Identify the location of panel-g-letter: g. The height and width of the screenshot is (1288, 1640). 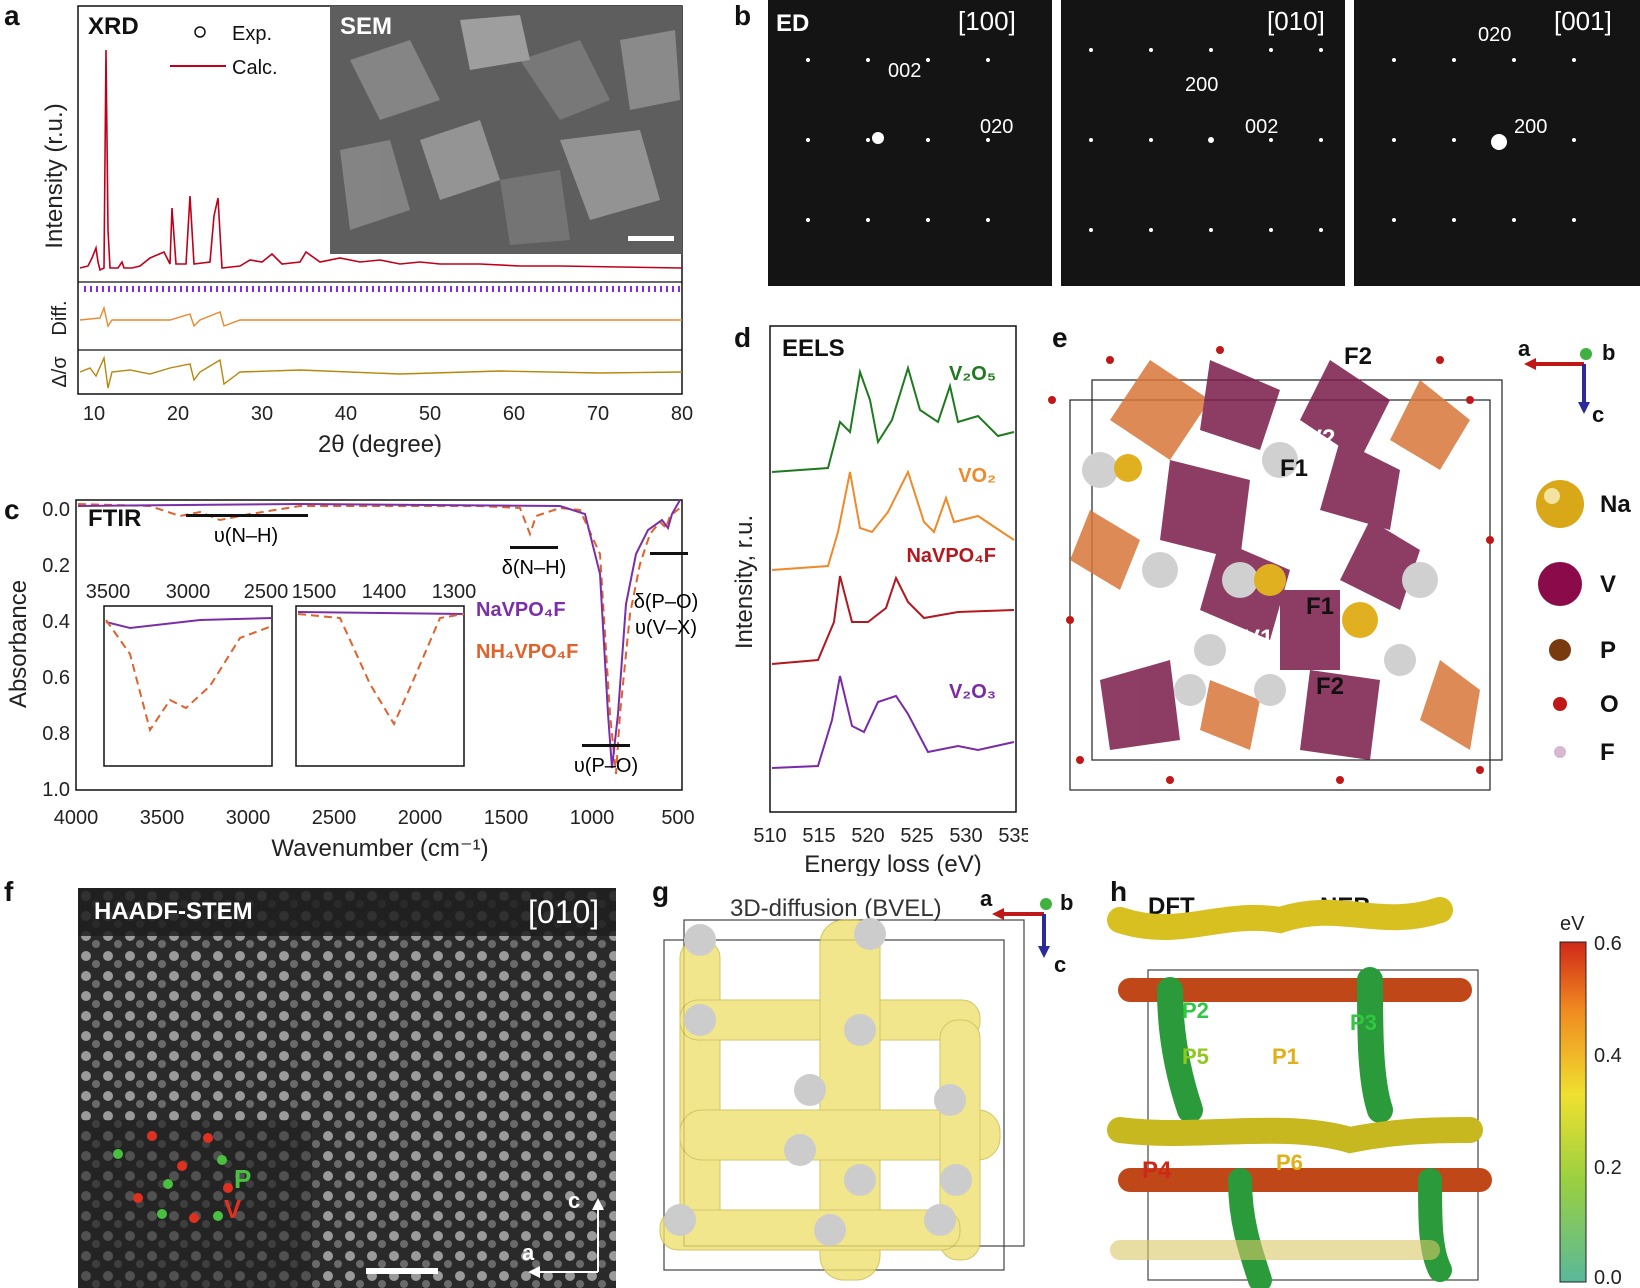
(661, 891).